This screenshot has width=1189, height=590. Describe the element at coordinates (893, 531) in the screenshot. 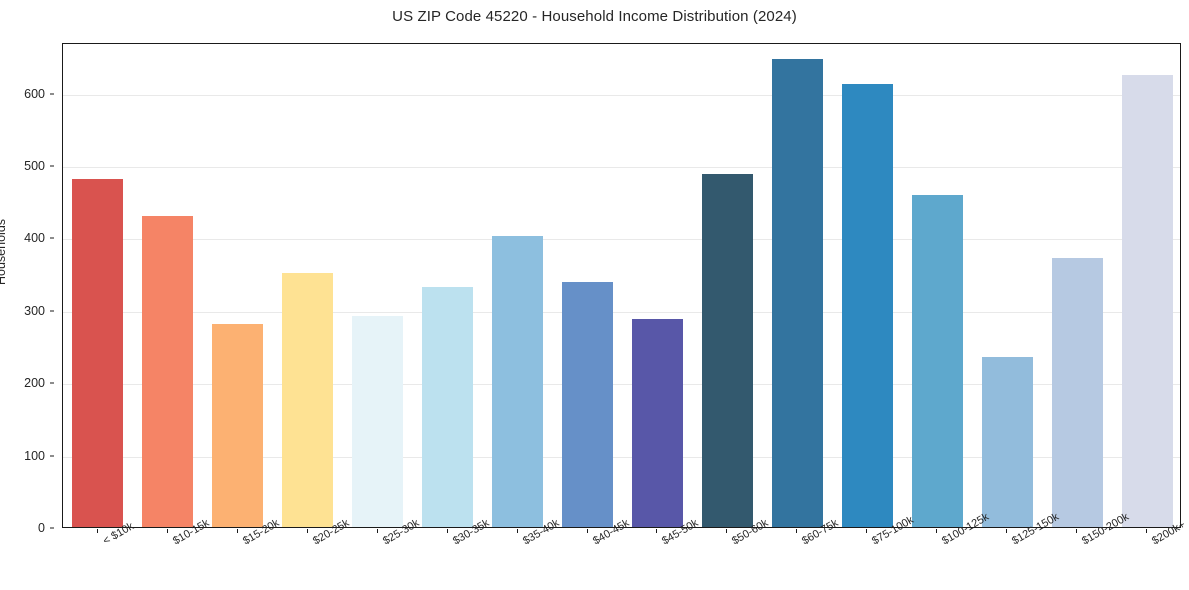

I see `x-tick-label: $75-100k` at that location.